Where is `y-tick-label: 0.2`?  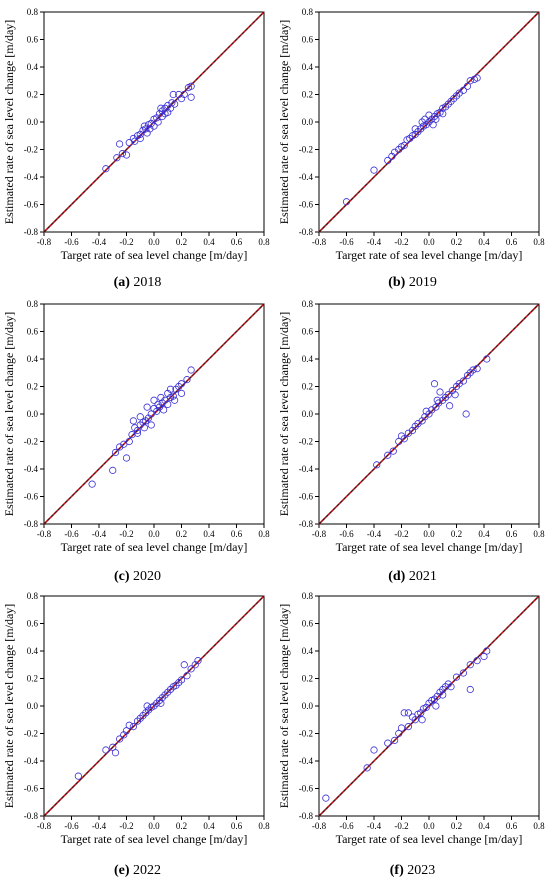
y-tick-label: 0.2 is located at coordinates (307, 387).